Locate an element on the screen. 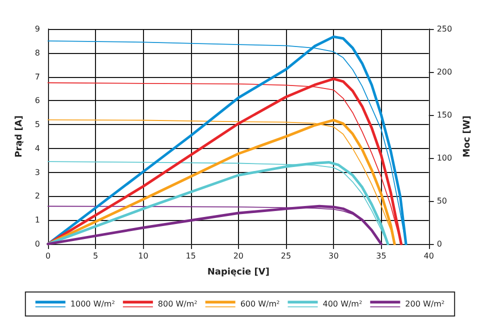  y-tick-label: 9 is located at coordinates (37, 29).